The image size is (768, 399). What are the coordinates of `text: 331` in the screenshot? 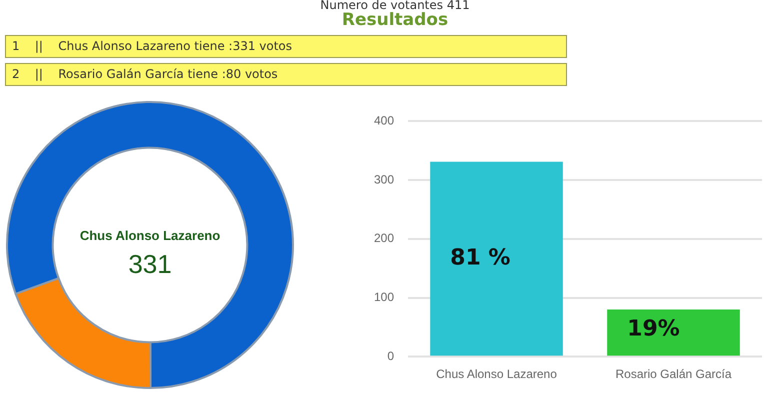 It's located at (150, 264).